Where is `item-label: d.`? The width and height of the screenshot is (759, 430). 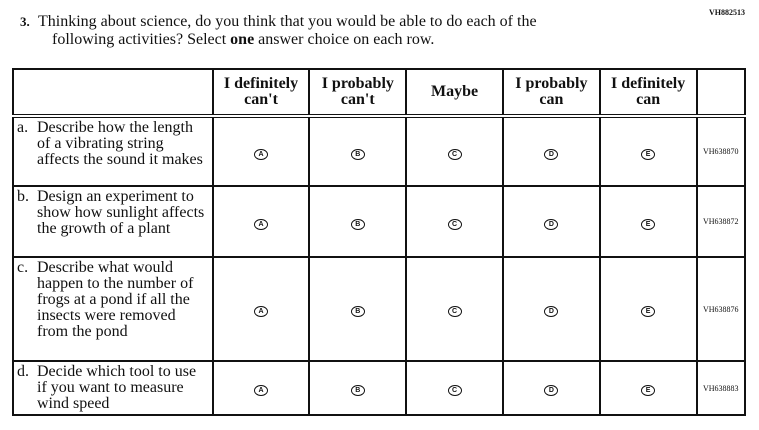
item-label: d. is located at coordinates (23, 371).